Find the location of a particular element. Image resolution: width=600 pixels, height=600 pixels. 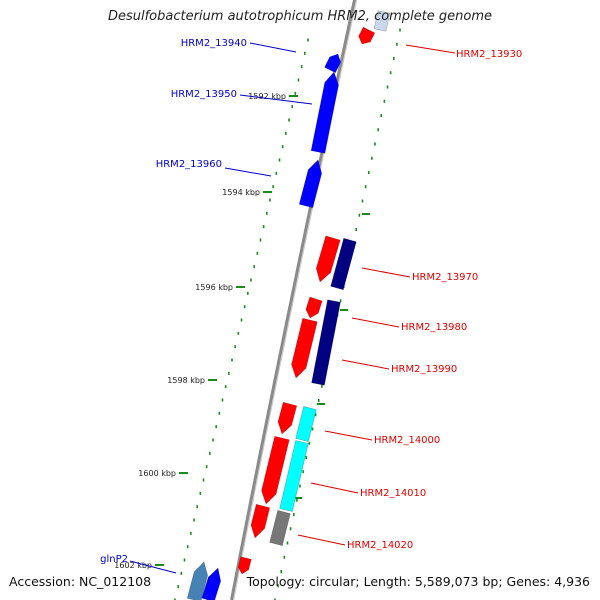

kbp-label: 1596 kbp is located at coordinates (214, 287).